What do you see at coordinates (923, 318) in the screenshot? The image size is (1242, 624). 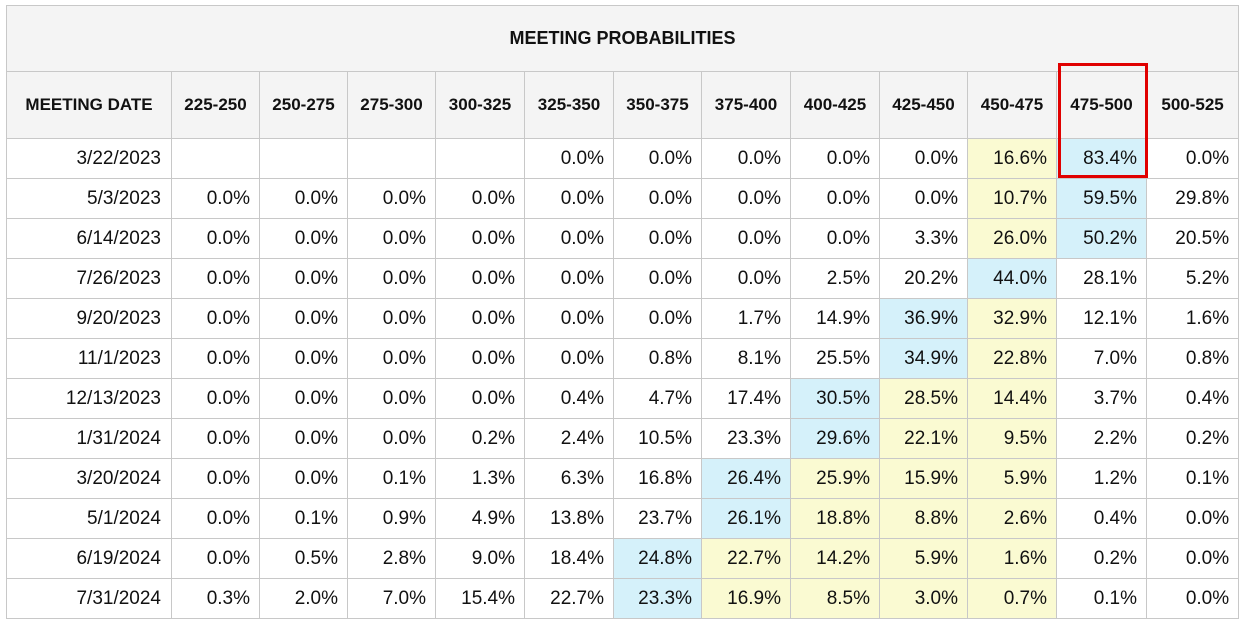 I see `probability-cell: 36.9%` at bounding box center [923, 318].